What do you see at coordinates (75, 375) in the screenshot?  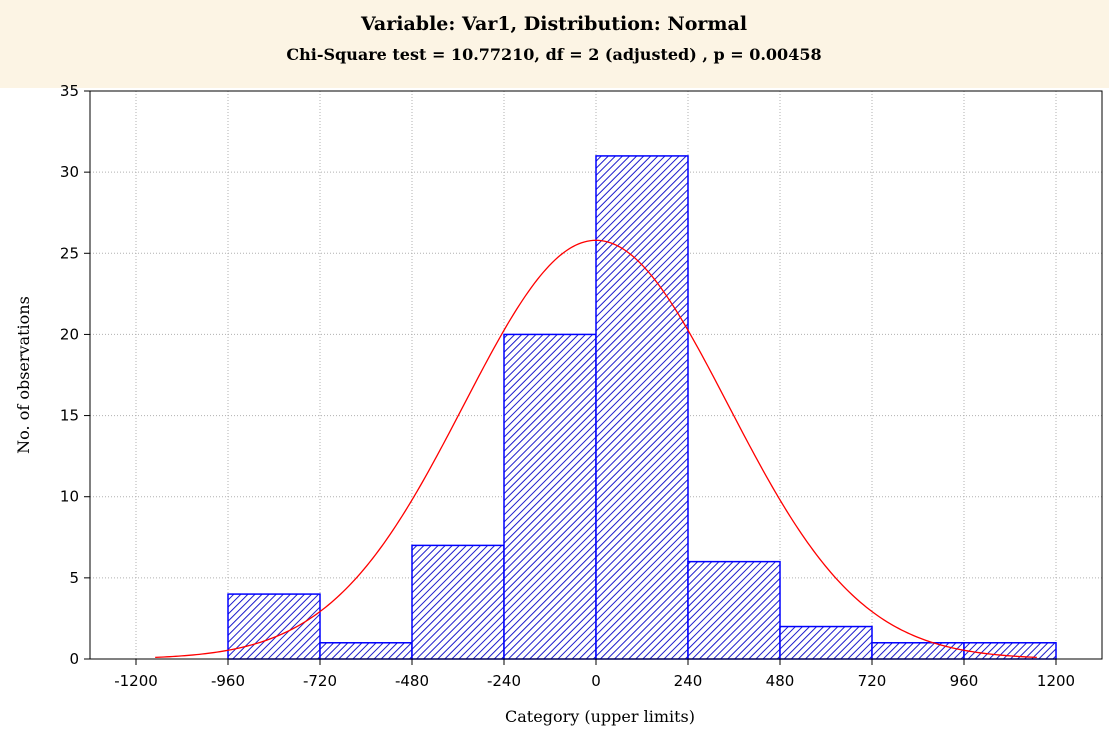 I see `y-ticks: 0 5 10 15 20 25 30 35` at bounding box center [75, 375].